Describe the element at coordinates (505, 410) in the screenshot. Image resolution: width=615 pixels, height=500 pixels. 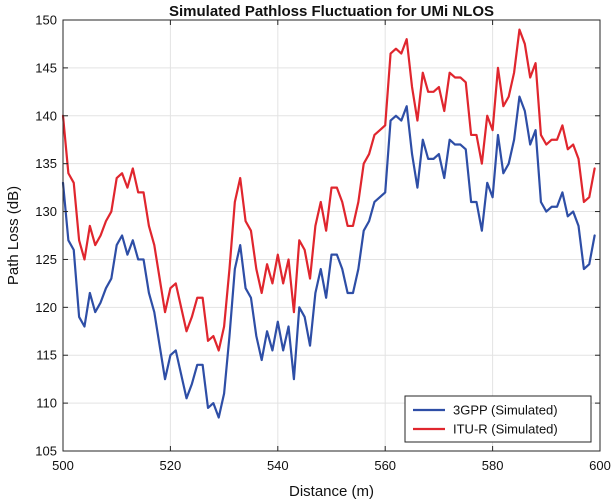
I see `legend-label-0: 3GPP (Simulated)` at that location.